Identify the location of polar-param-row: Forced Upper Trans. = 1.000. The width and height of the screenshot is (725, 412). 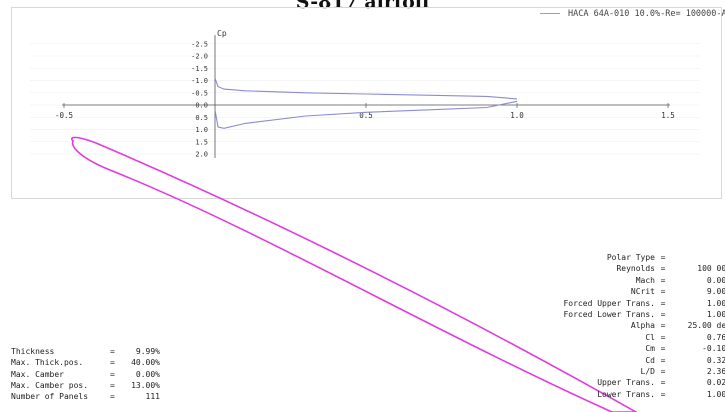
(635, 303).